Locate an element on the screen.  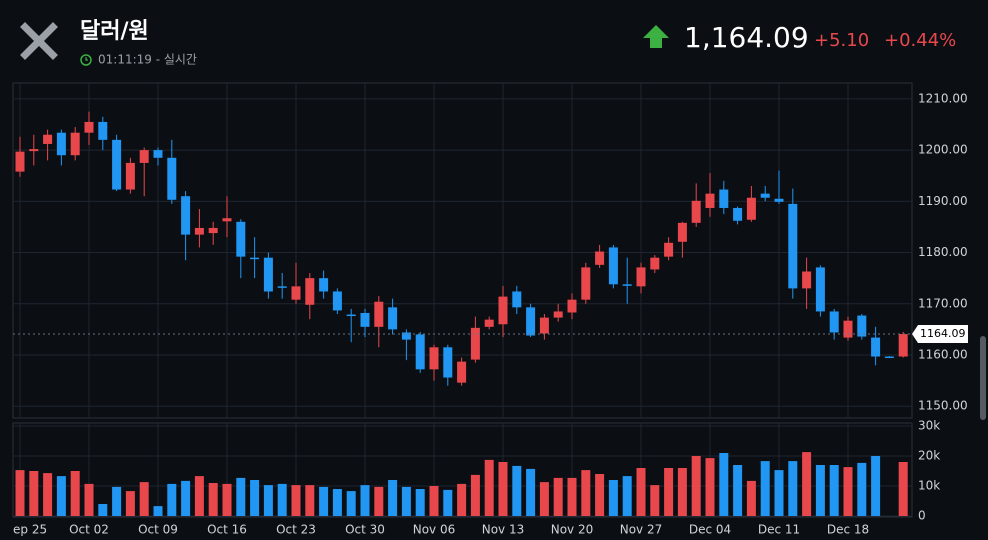
change-pct: +0.44% is located at coordinates (920, 40).